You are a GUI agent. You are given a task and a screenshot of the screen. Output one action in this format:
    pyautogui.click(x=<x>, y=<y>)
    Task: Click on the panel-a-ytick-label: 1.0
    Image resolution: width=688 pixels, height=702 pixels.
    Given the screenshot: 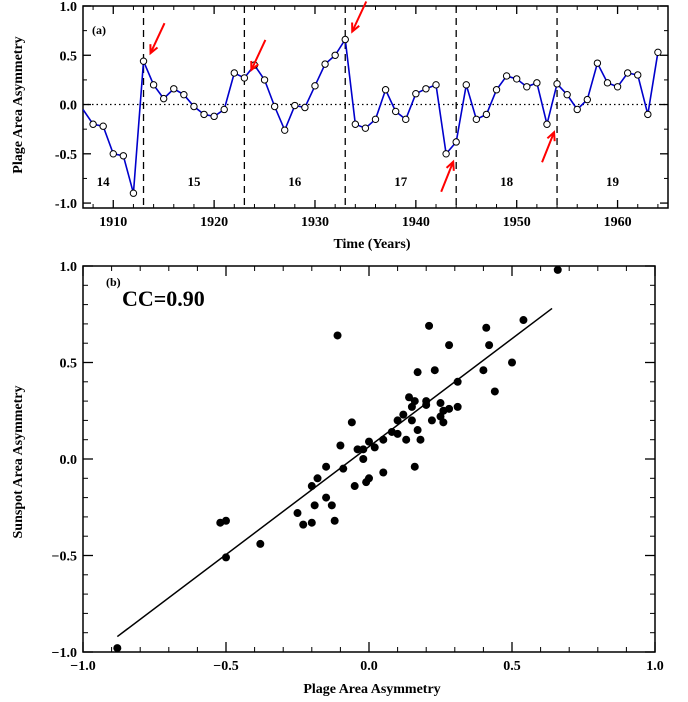 What is the action you would take?
    pyautogui.click(x=69, y=7)
    